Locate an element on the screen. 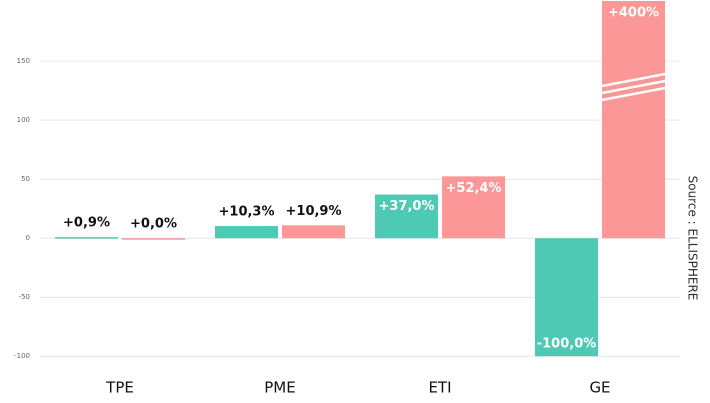  value-label: +0,9% is located at coordinates (86, 223).